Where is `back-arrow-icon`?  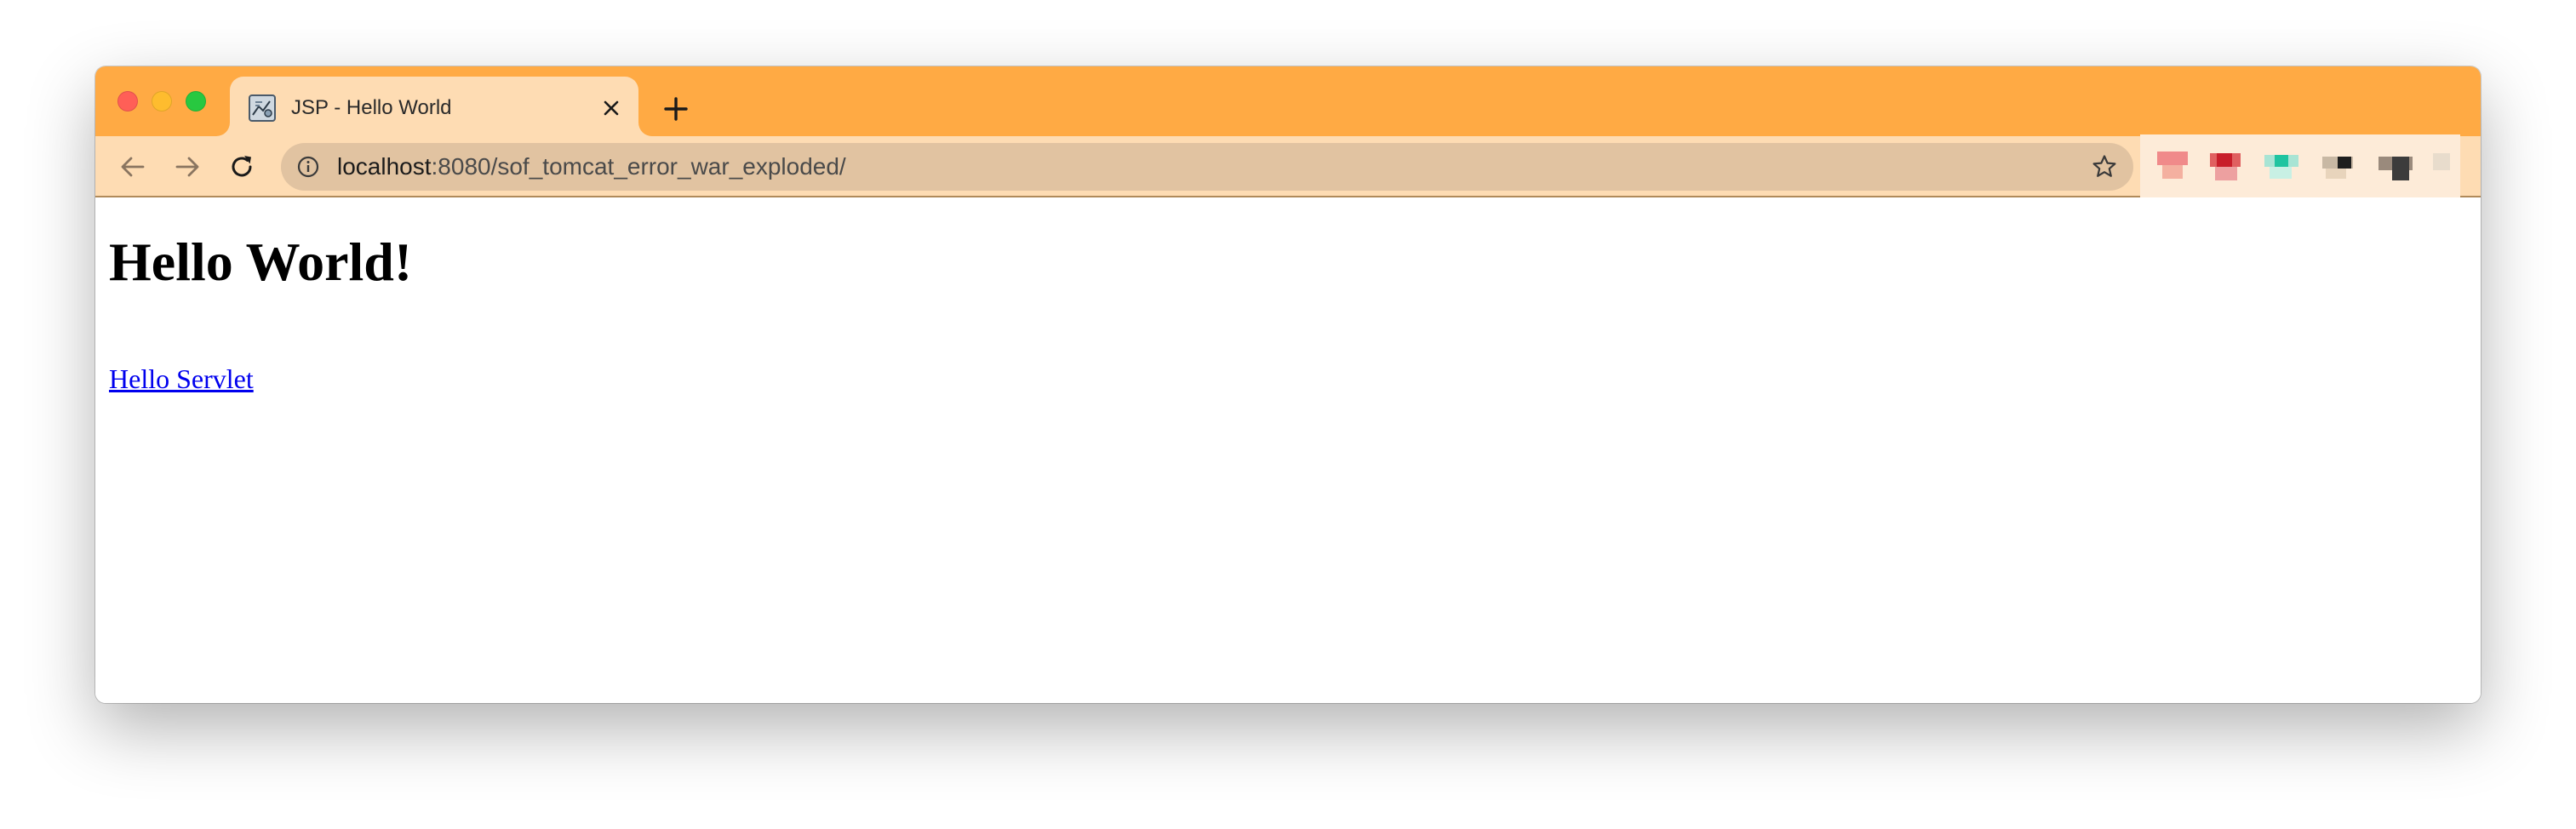 back-arrow-icon is located at coordinates (132, 167).